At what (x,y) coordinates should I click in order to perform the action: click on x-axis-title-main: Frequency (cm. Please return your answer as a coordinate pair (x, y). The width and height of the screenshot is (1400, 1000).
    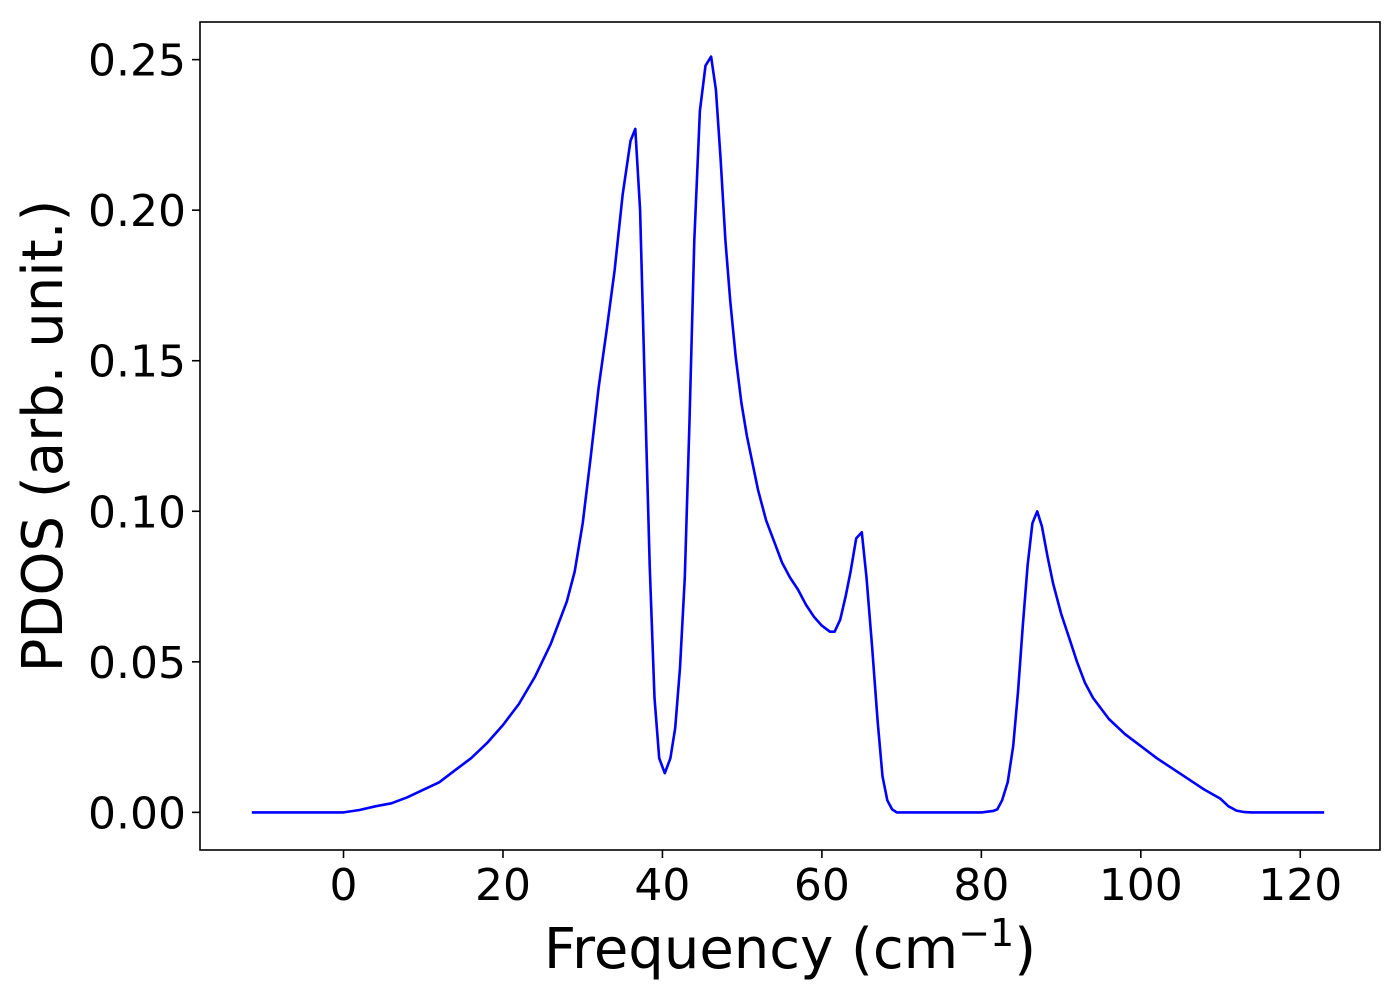
    Looking at the image, I should click on (751, 949).